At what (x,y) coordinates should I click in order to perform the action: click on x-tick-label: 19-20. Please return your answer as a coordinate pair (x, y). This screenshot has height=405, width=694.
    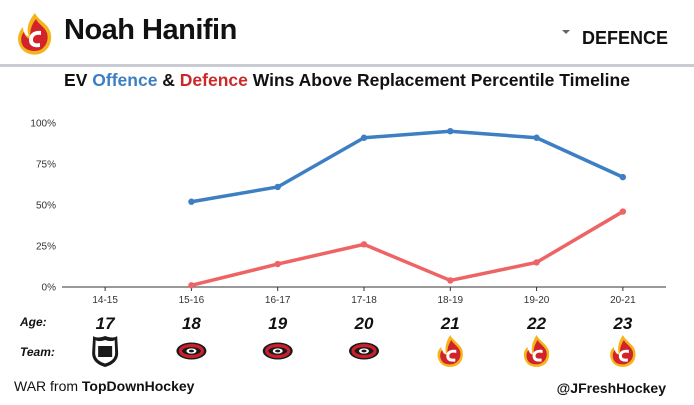
    Looking at the image, I should click on (537, 300).